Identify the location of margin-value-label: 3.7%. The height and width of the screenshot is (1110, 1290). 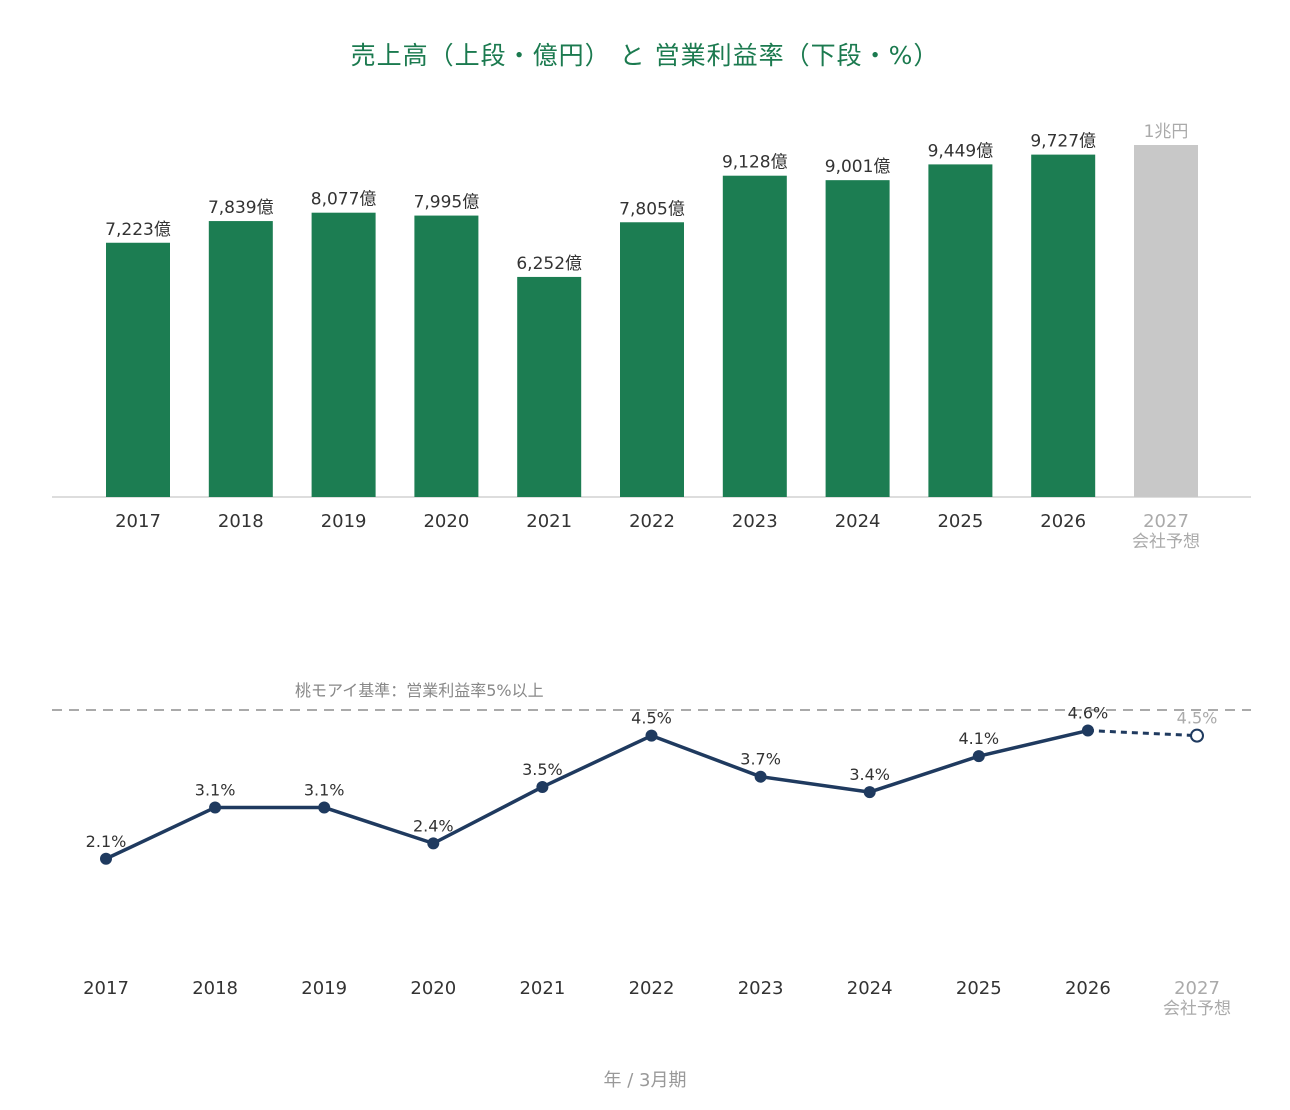
(760, 759).